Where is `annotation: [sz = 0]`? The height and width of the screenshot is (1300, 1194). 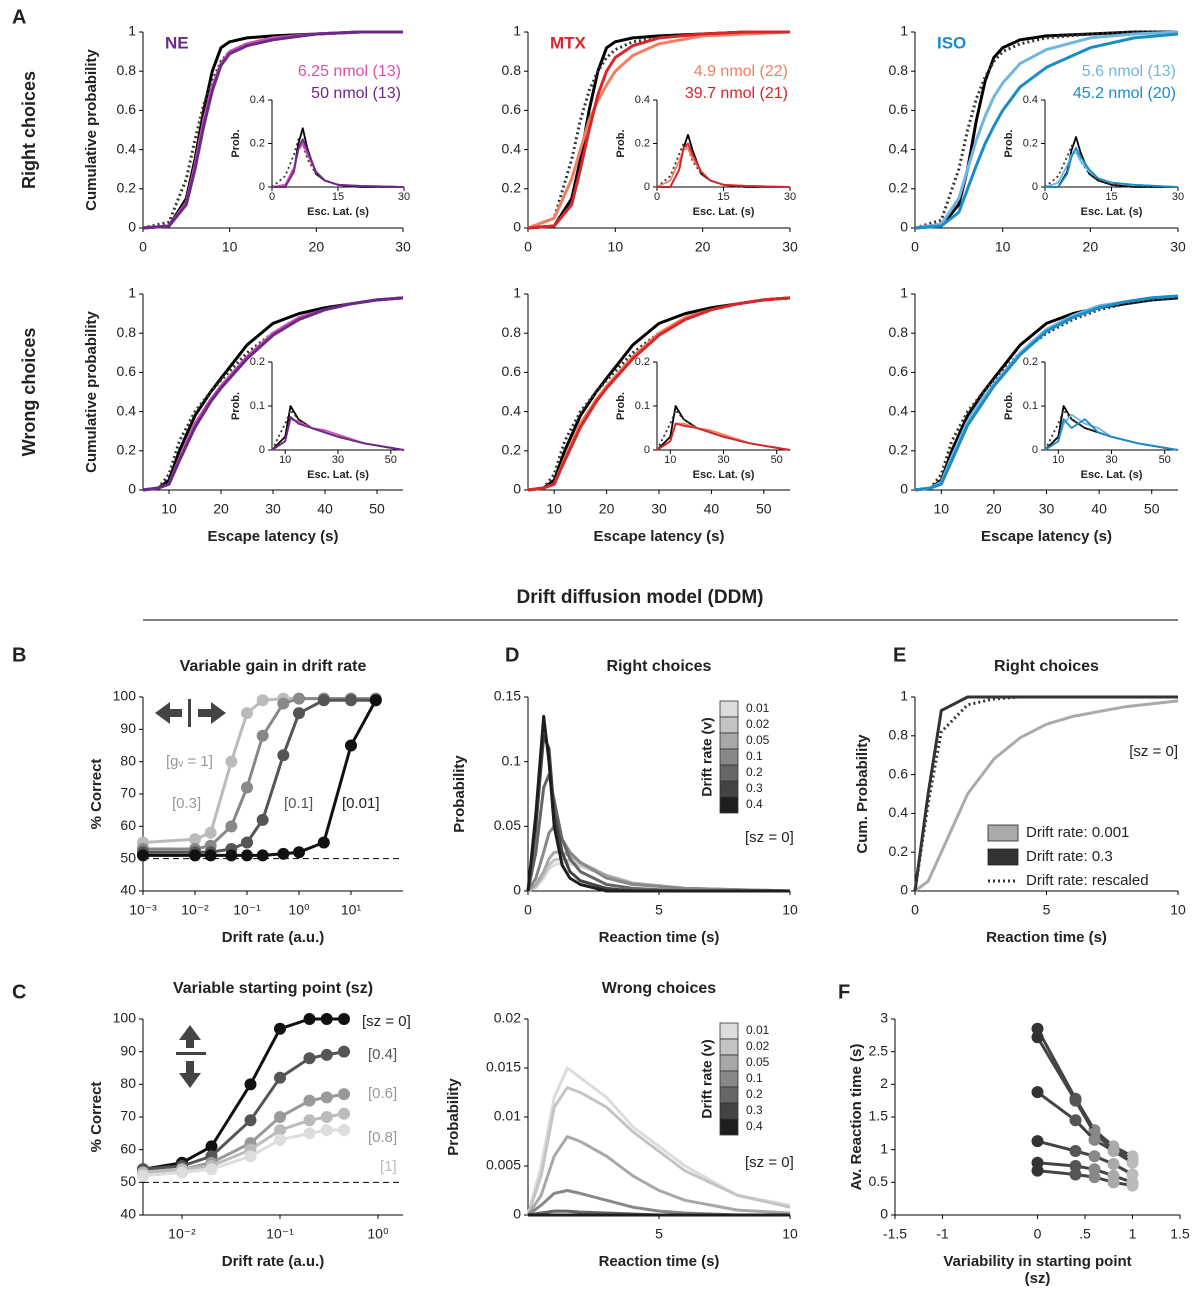 annotation: [sz = 0] is located at coordinates (769, 837).